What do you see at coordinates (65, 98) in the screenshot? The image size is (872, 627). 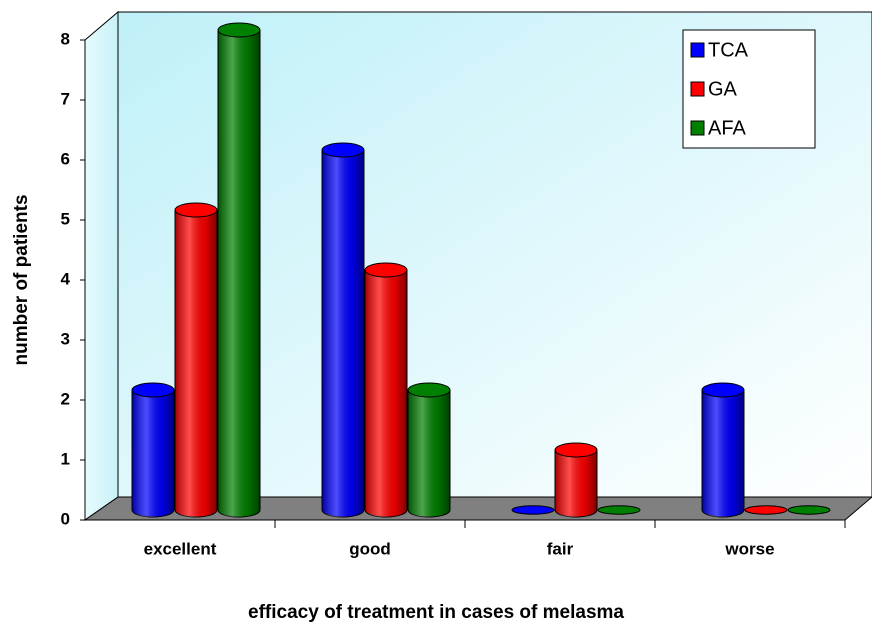 I see `y-tick-label: 7` at bounding box center [65, 98].